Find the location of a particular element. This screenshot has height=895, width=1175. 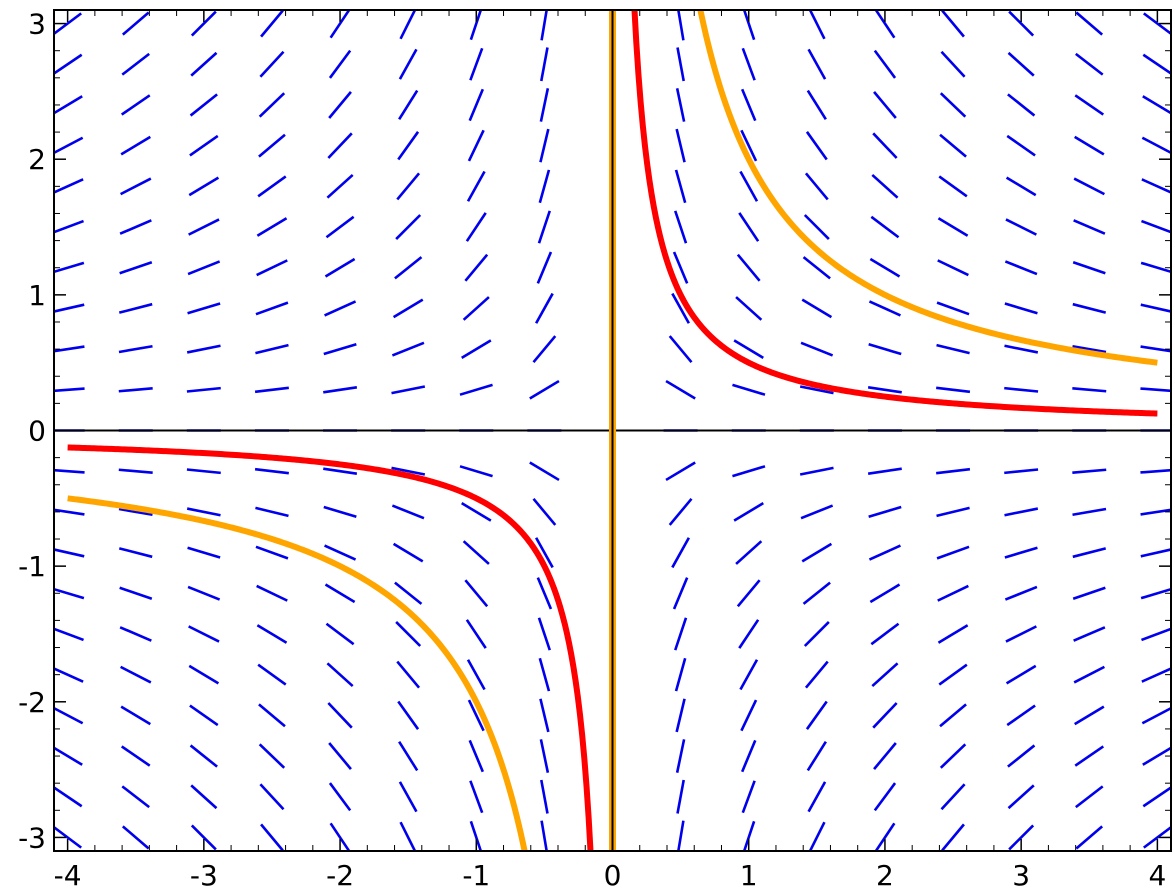

y-tick-label: 2 is located at coordinates (37, 159).